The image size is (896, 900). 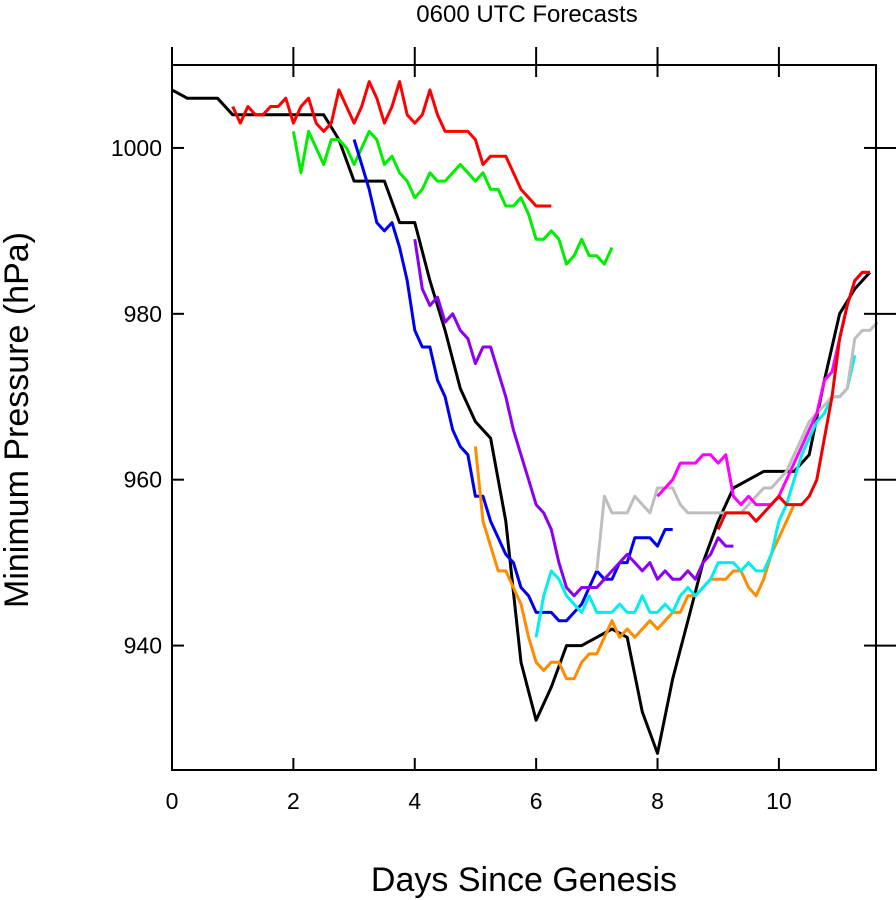 I want to click on x-tick-label: 0, so click(x=172, y=801).